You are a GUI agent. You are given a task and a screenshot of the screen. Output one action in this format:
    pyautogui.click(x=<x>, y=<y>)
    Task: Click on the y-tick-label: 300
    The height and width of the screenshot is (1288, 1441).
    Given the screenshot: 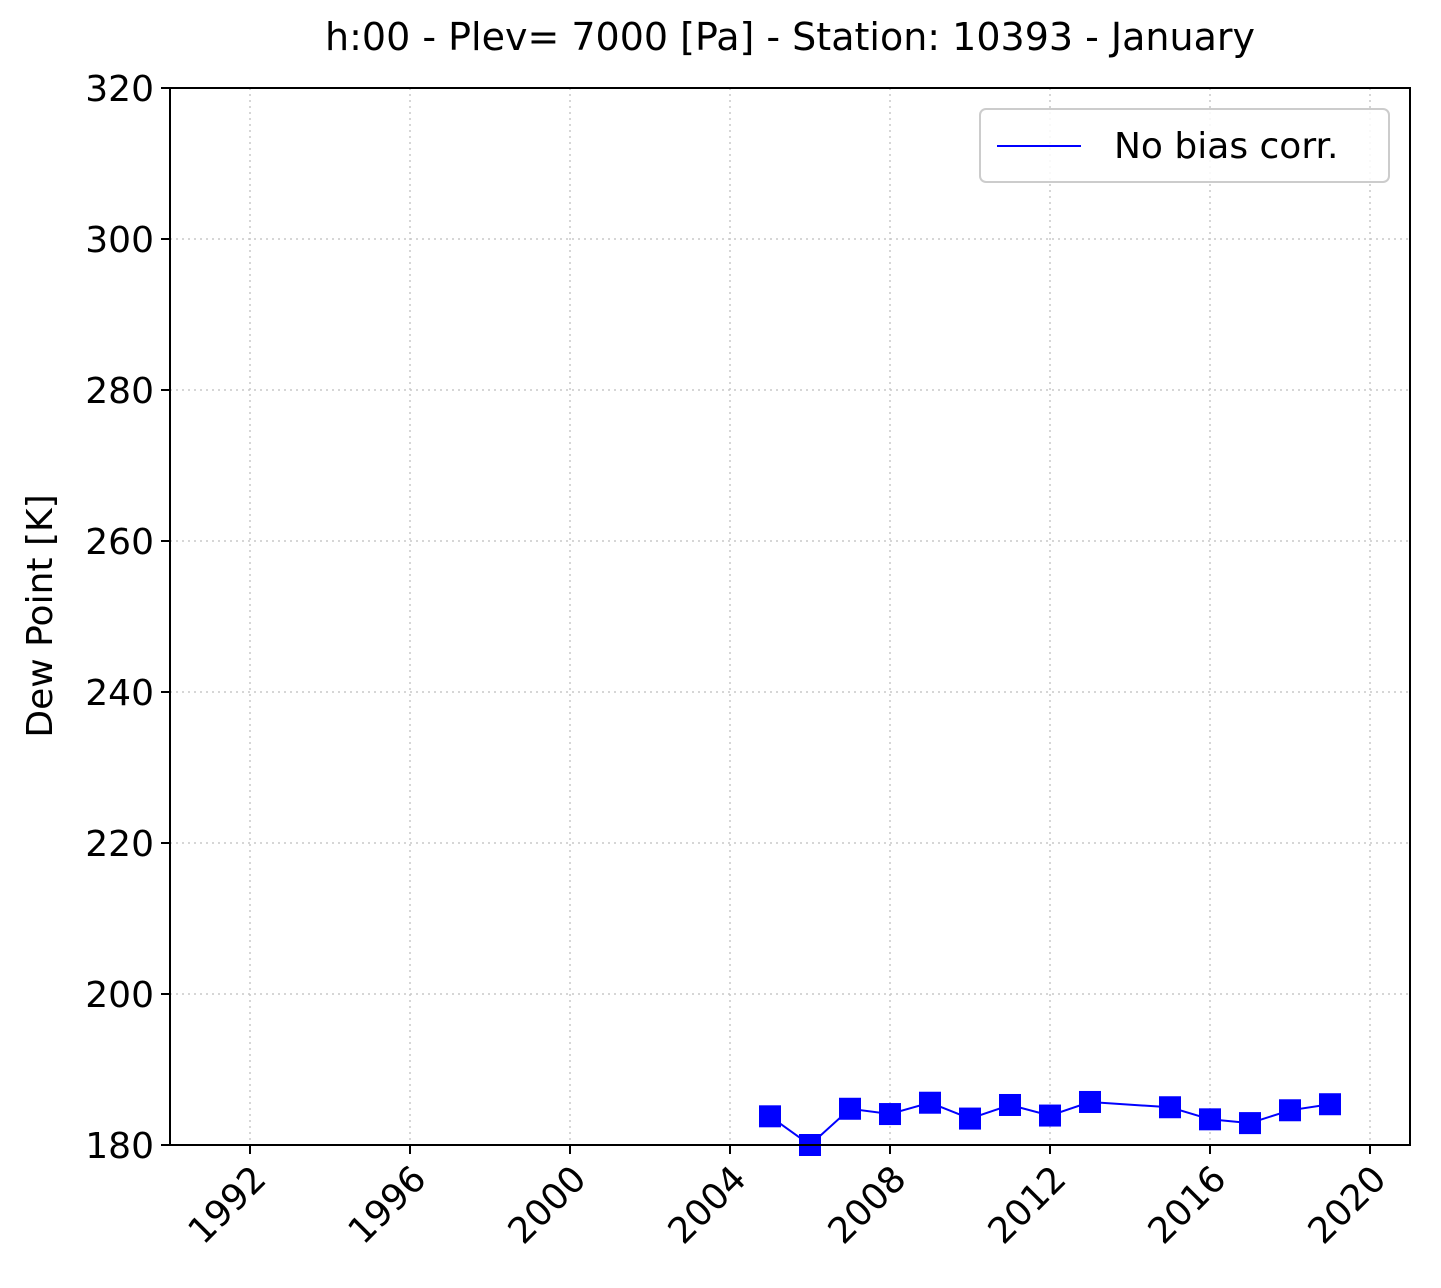 What is the action you would take?
    pyautogui.click(x=119, y=240)
    